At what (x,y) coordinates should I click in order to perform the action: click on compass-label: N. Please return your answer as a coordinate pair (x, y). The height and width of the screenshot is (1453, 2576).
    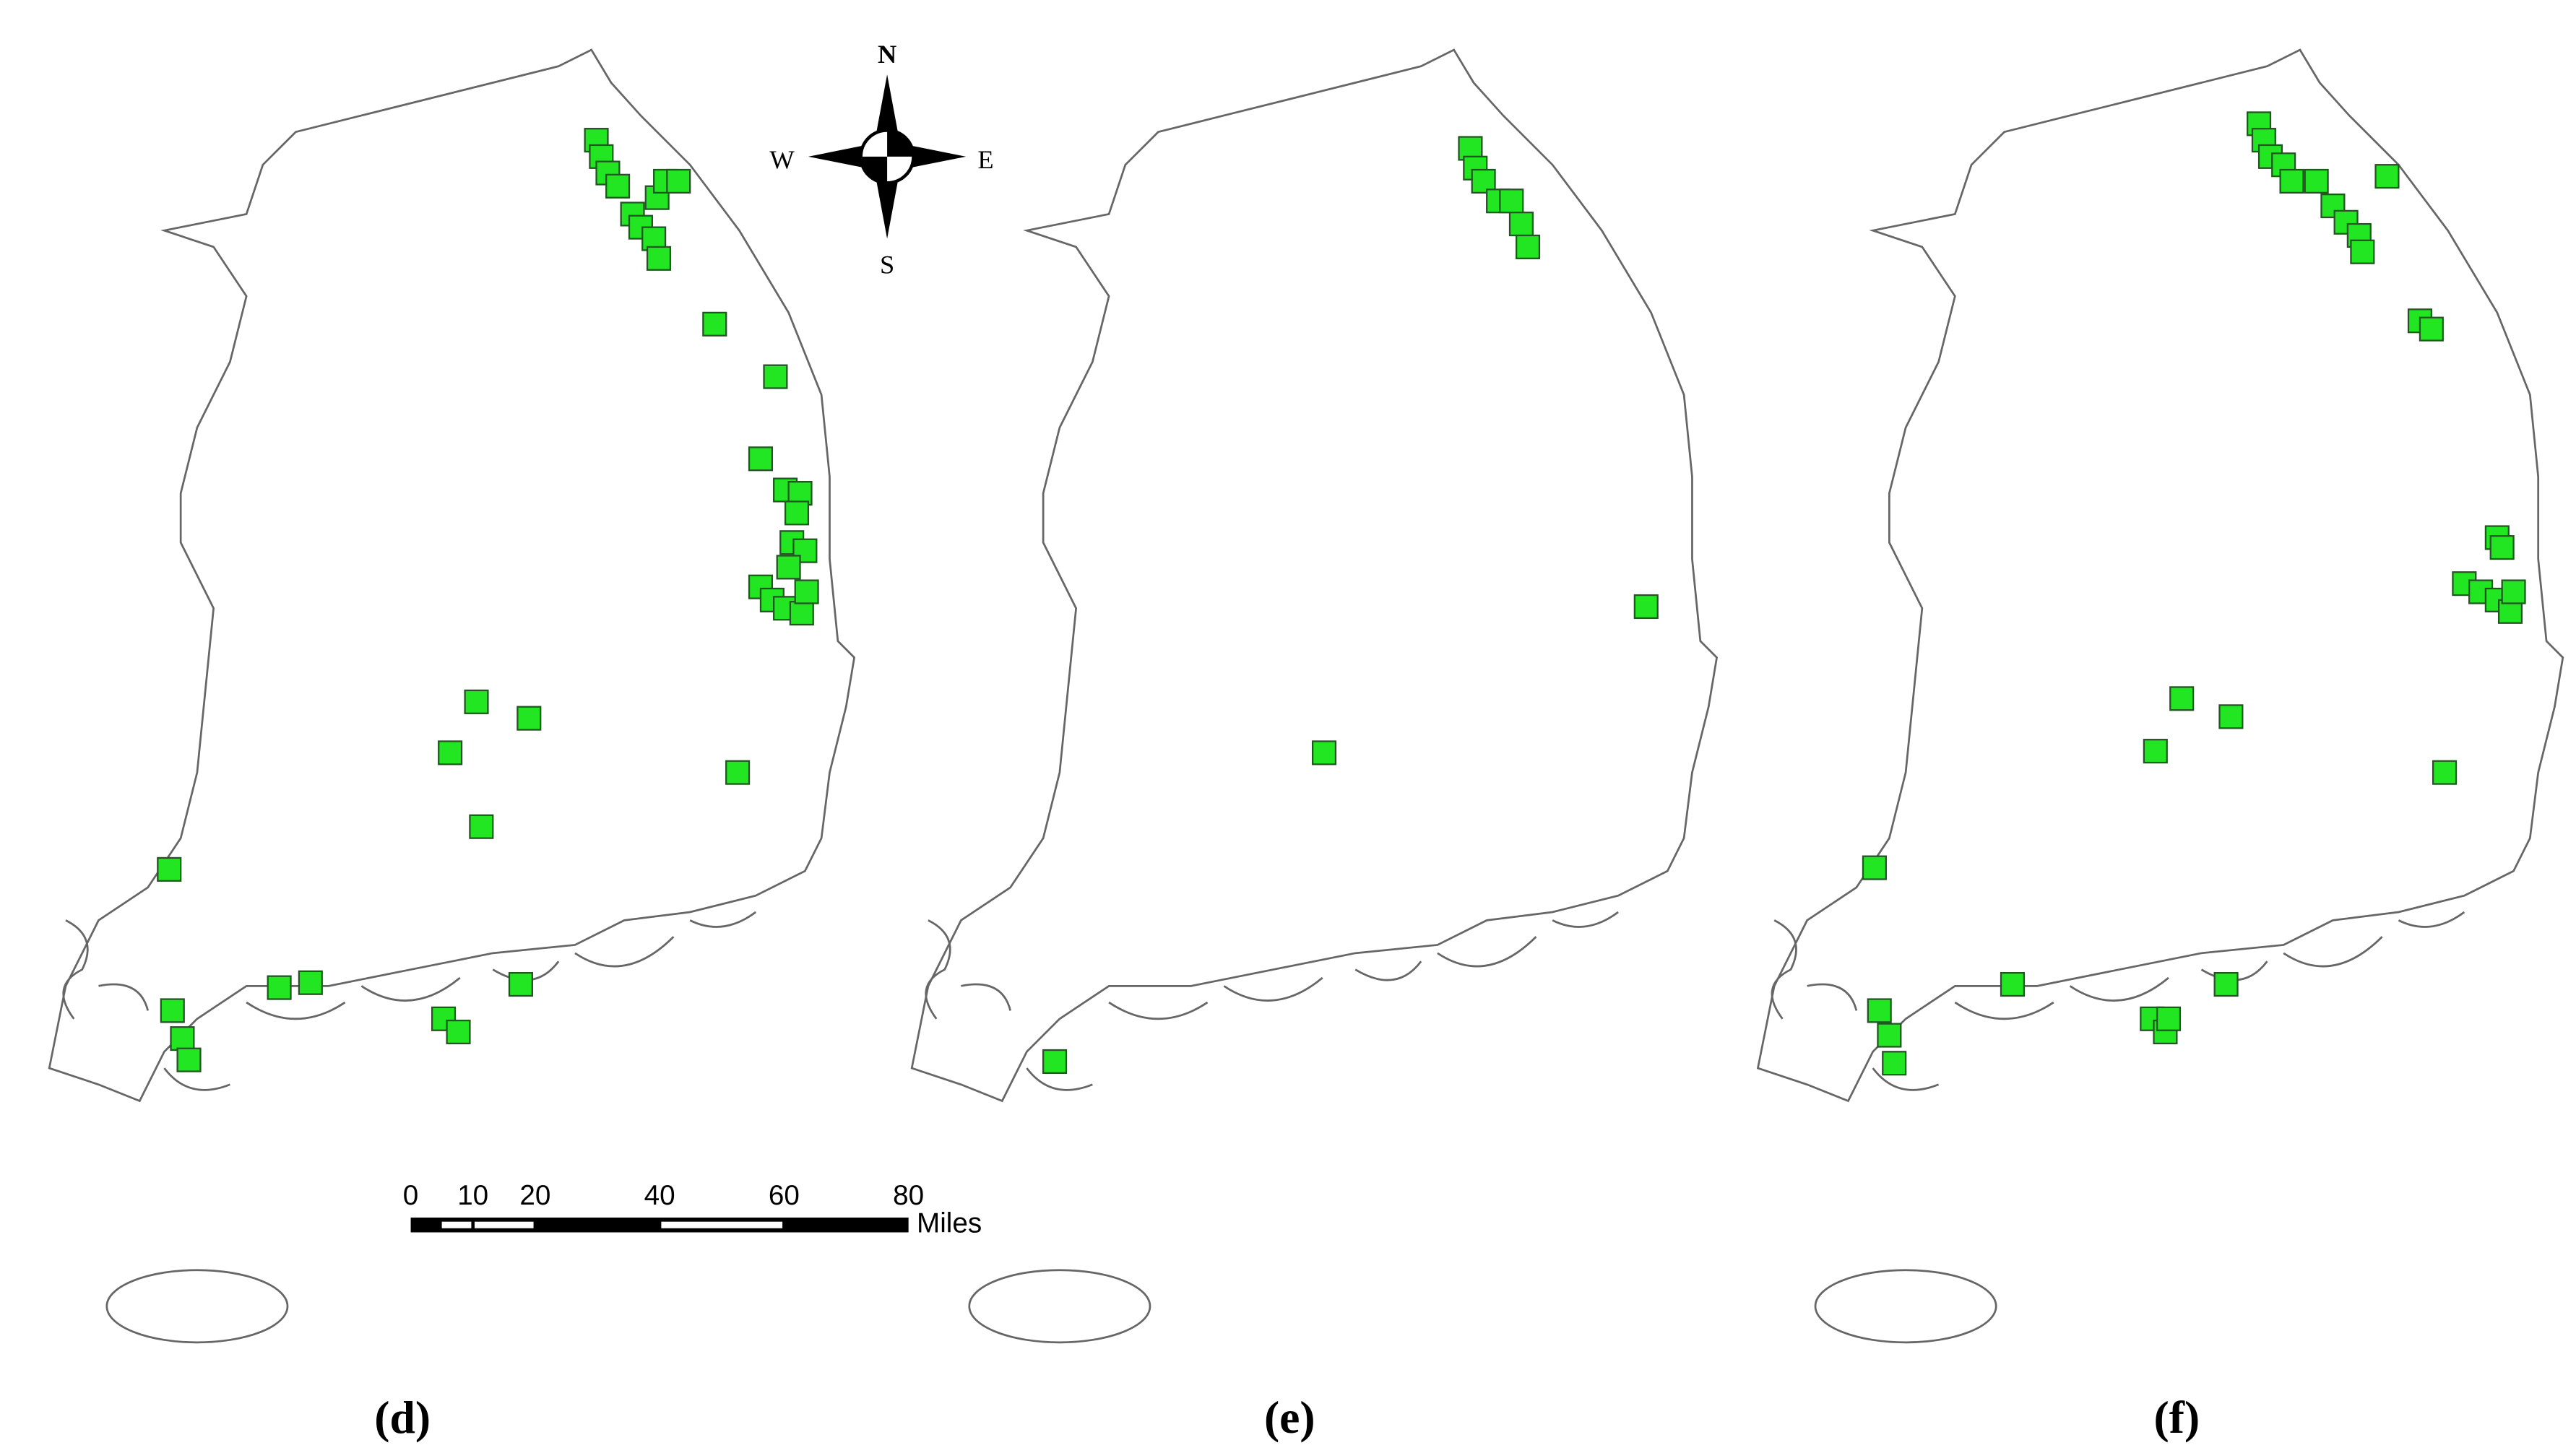
    Looking at the image, I should click on (887, 54).